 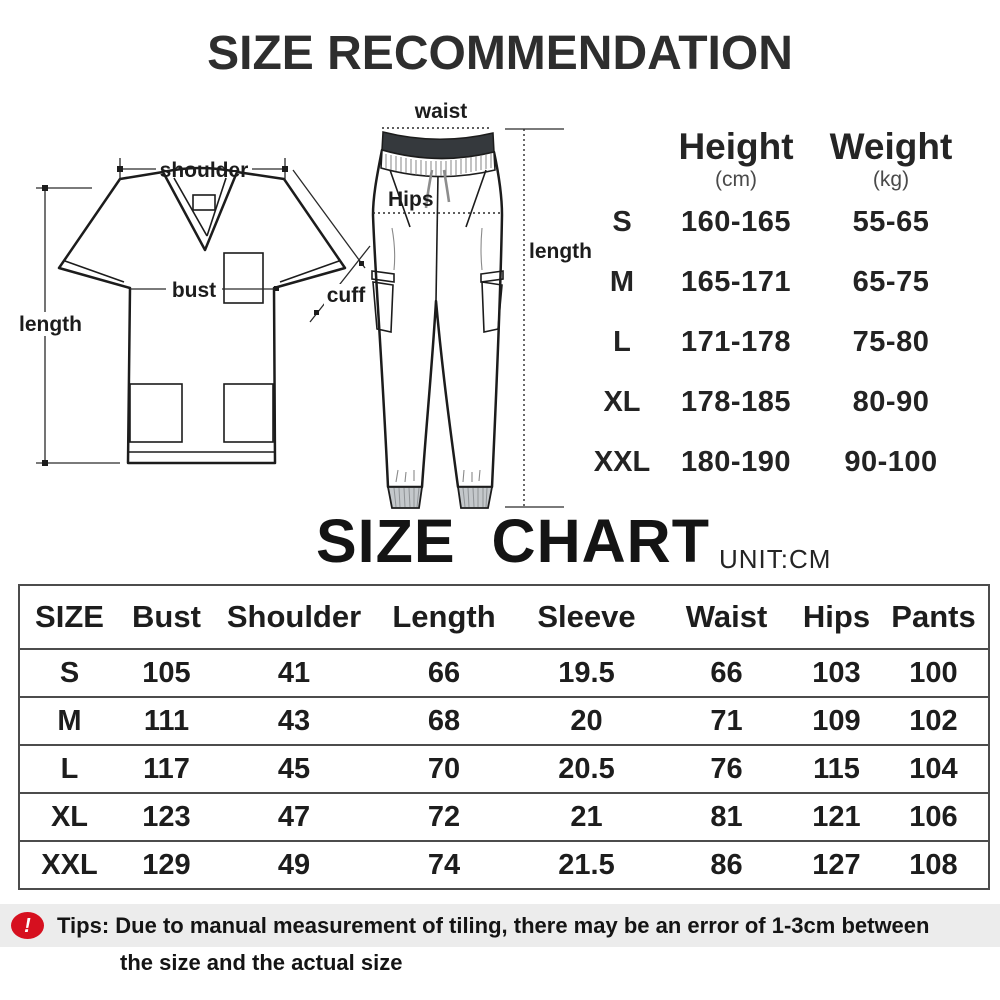 What do you see at coordinates (891, 341) in the screenshot?
I see `weight-range: 75-80` at bounding box center [891, 341].